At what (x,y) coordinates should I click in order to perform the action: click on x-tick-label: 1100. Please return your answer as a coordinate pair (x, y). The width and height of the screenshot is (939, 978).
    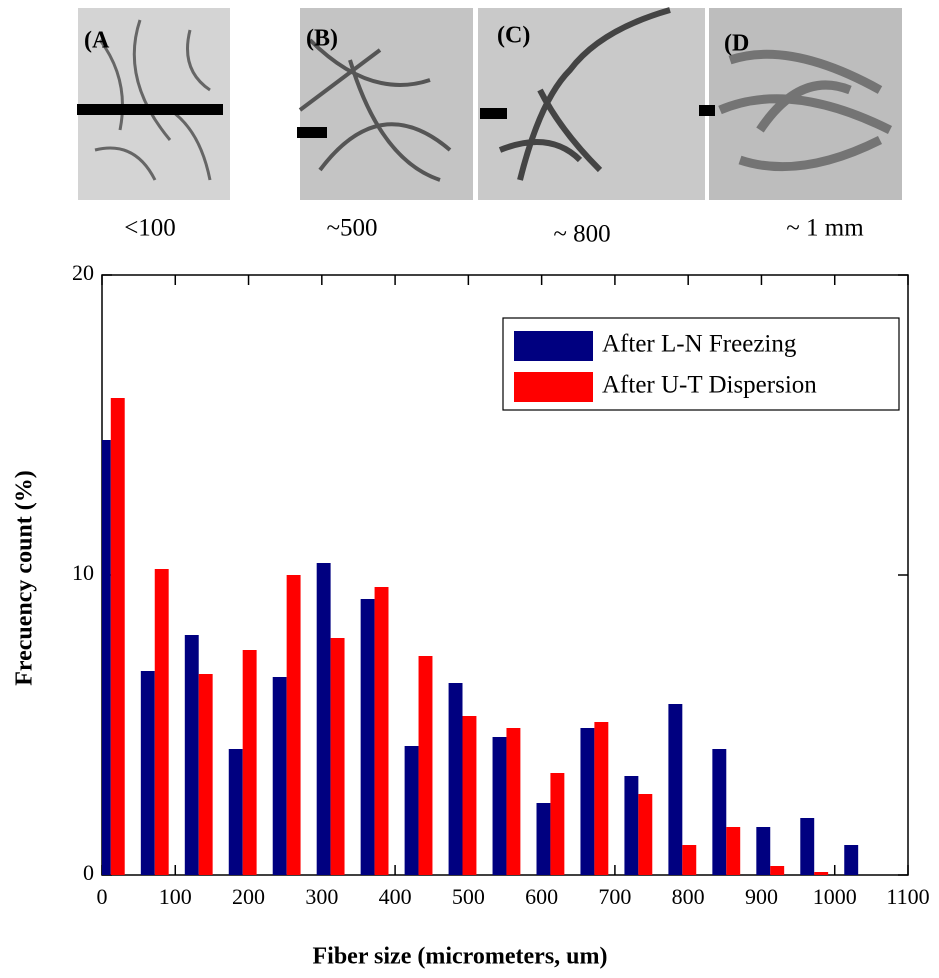
    Looking at the image, I should click on (907, 896).